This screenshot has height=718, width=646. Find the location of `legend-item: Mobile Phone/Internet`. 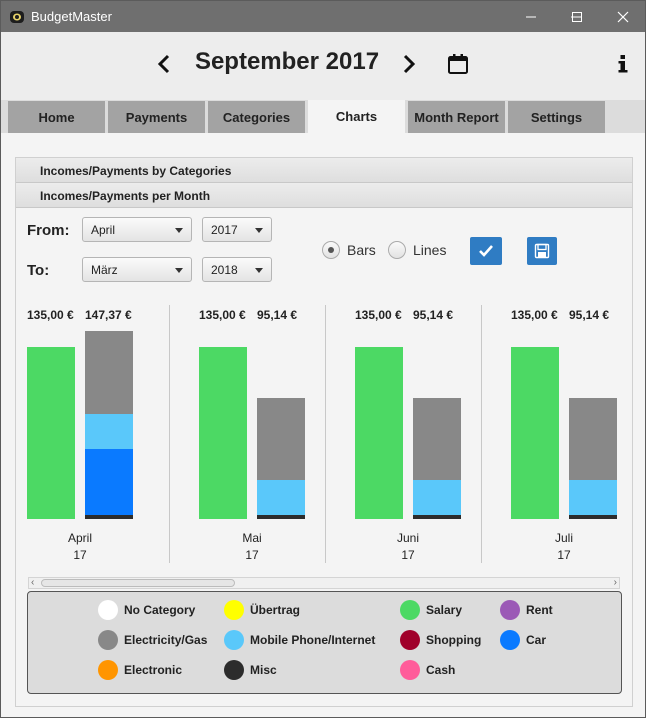

legend-item: Mobile Phone/Internet is located at coordinates (299, 640).